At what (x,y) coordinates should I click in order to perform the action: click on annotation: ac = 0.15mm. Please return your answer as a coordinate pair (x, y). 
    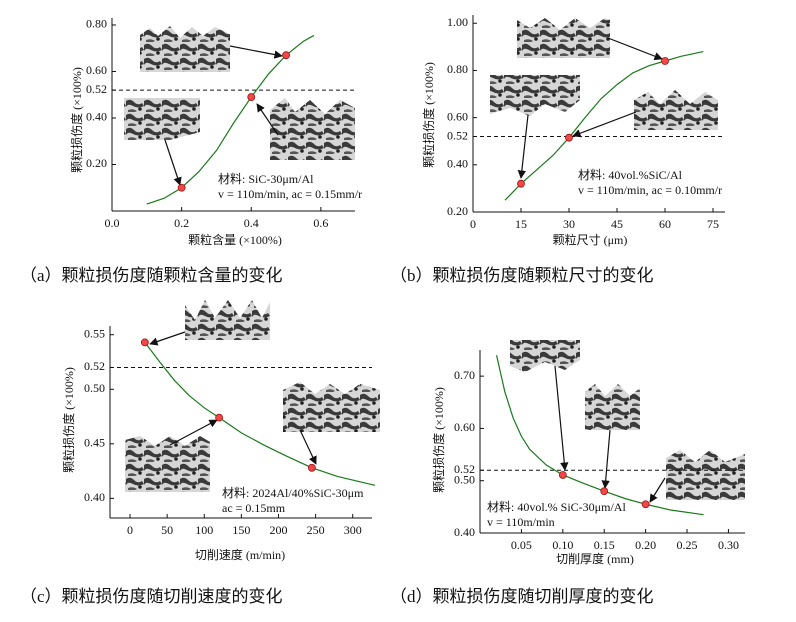
    Looking at the image, I should click on (254, 508).